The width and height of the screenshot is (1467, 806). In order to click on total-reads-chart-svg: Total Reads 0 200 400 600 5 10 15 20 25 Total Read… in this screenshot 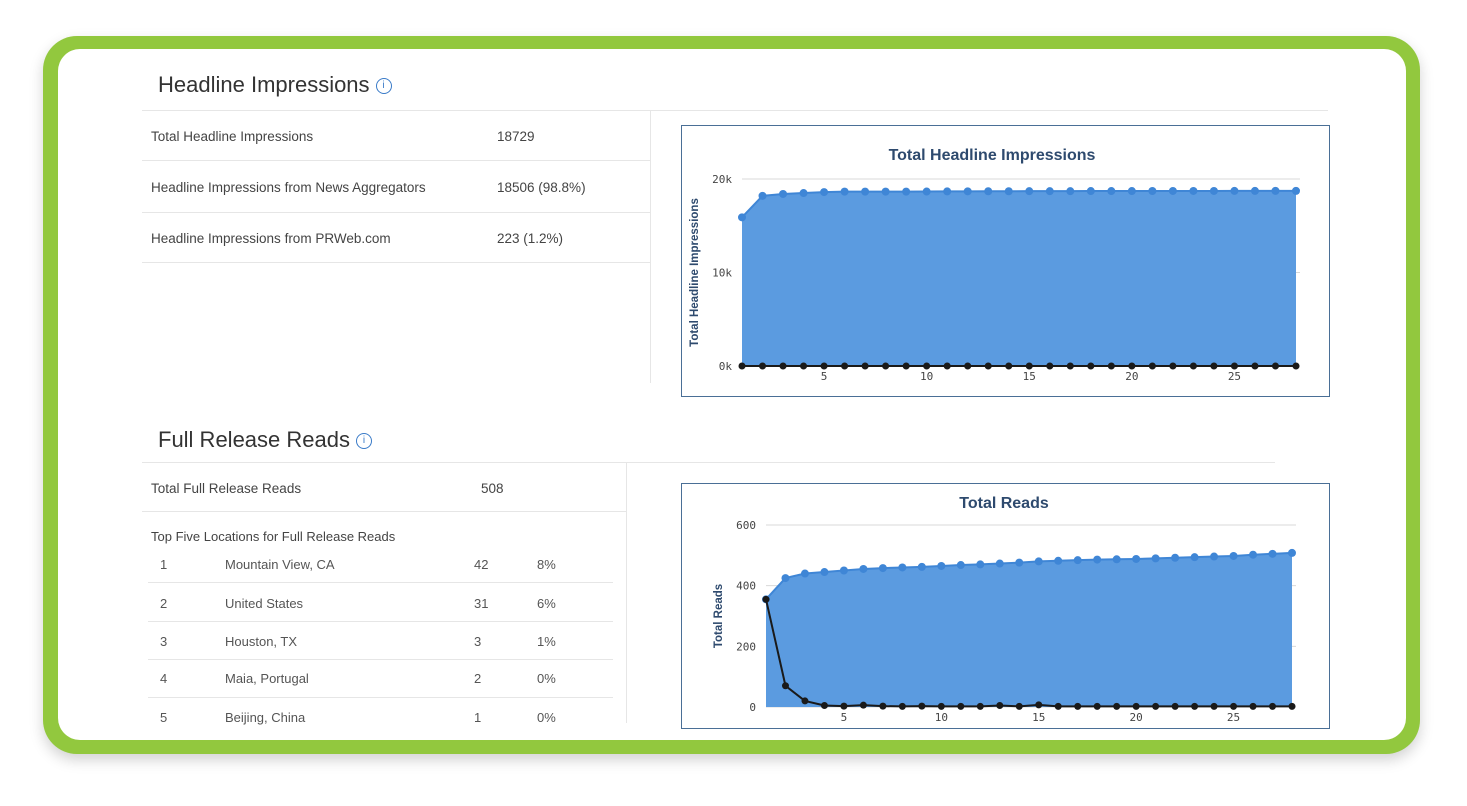, I will do `click(1004, 609)`.